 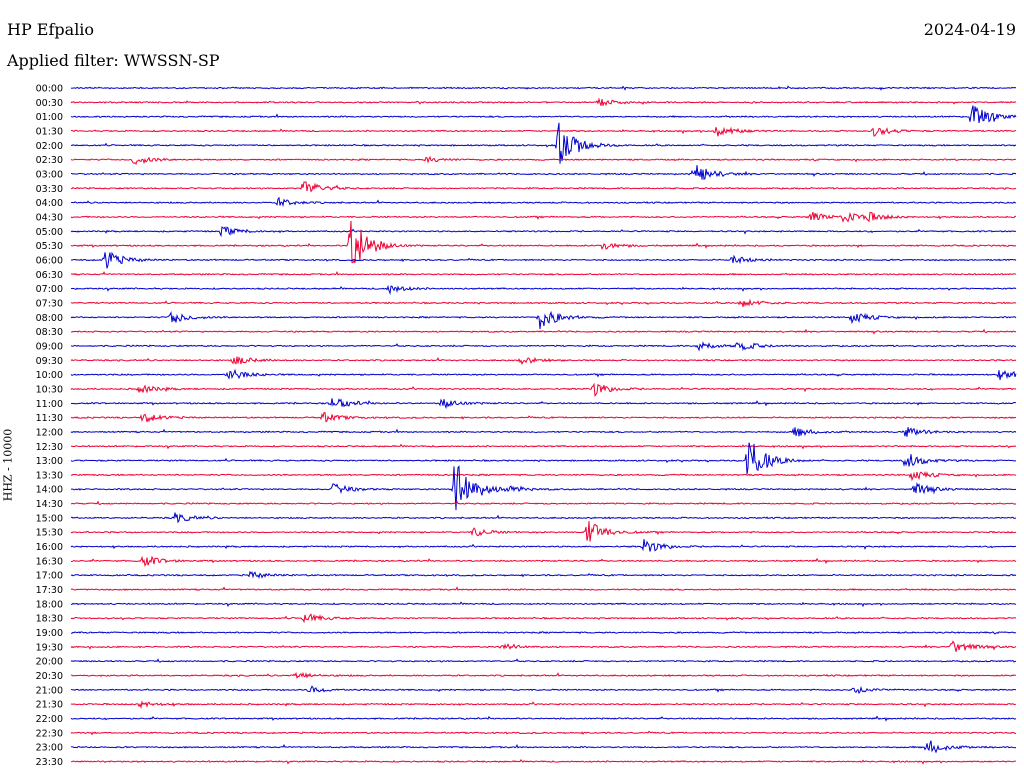 I want to click on tick-label-row-27: 13:30, so click(x=49, y=475).